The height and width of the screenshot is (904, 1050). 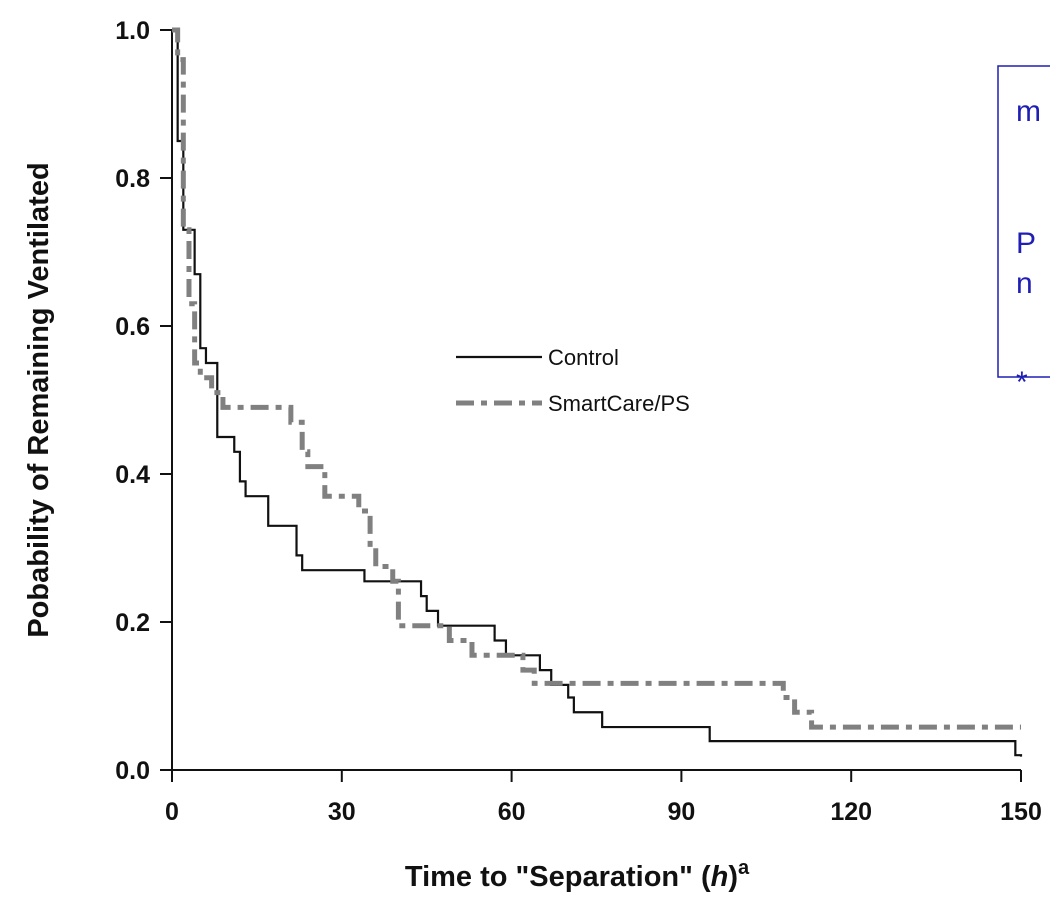 I want to click on annotation-line-4: *, so click(x=1022, y=382).